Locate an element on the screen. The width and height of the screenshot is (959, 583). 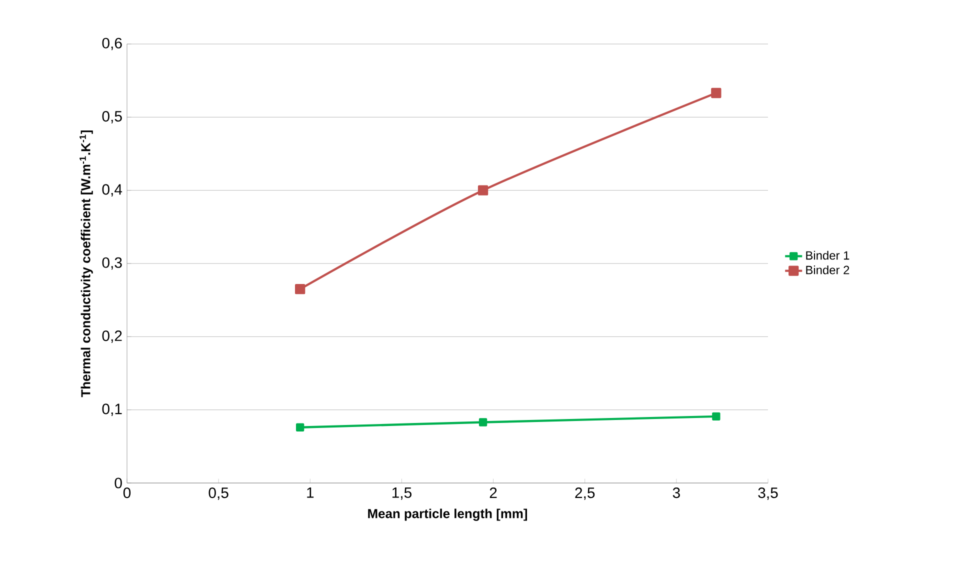
y-tick-label: 0,1 is located at coordinates (112, 410).